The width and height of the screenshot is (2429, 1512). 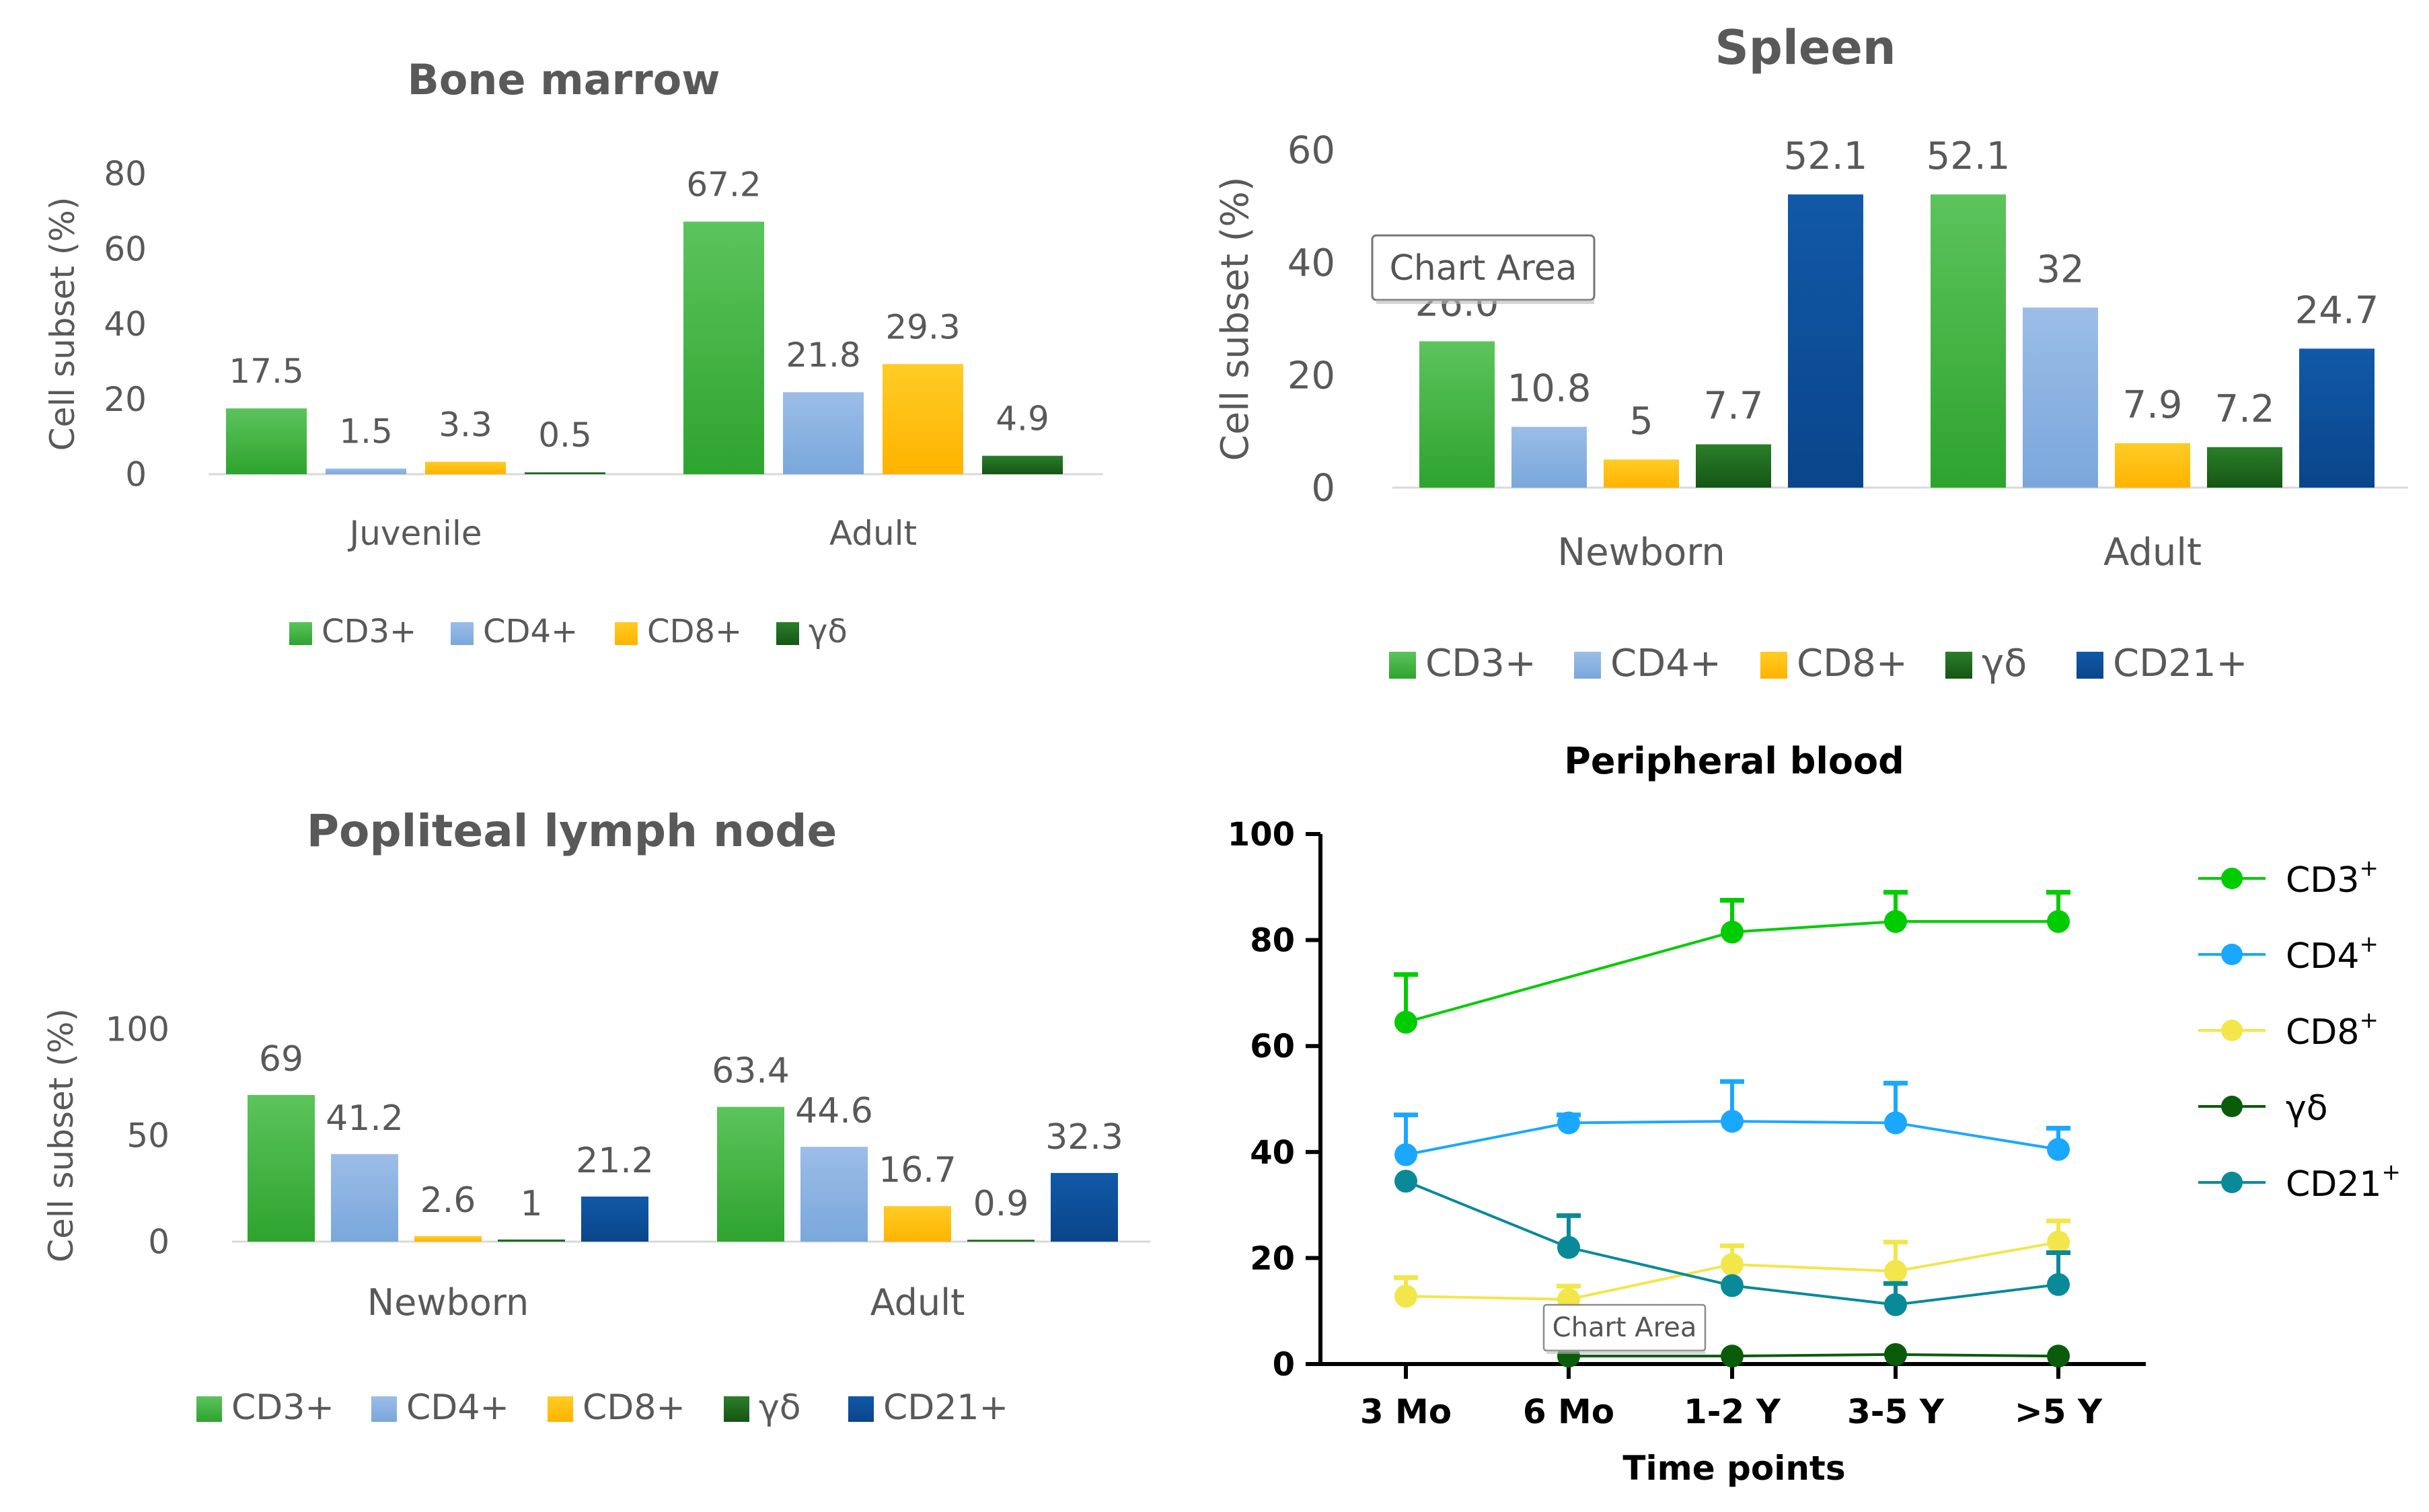 I want to click on legend-label: CD4+, so click(x=1665, y=663).